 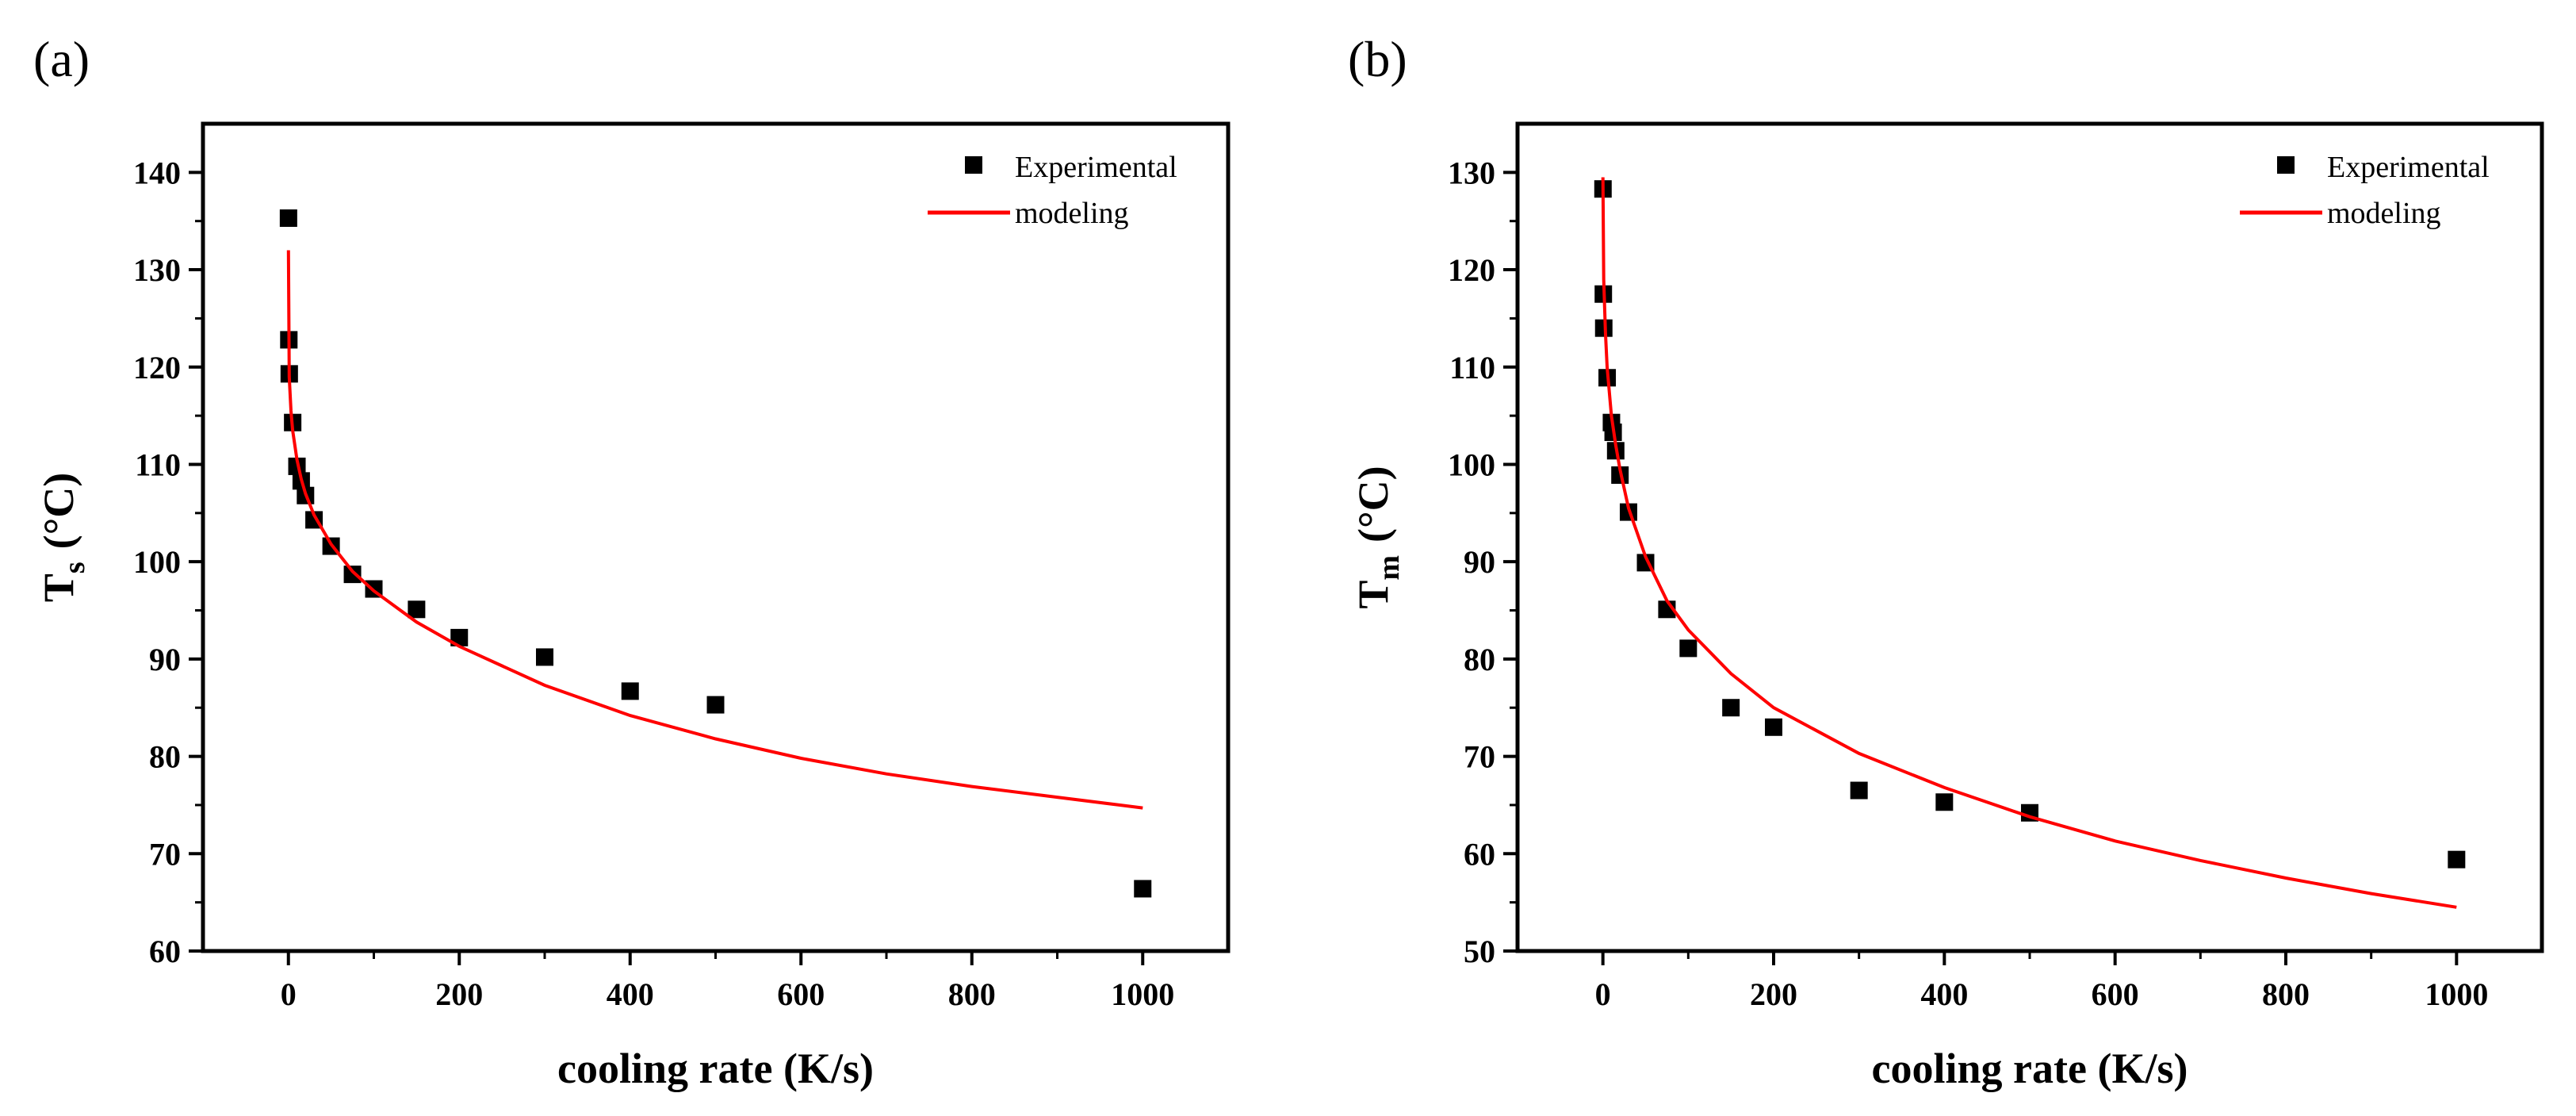 I want to click on panel-label-b: (b), so click(x=1377, y=59).